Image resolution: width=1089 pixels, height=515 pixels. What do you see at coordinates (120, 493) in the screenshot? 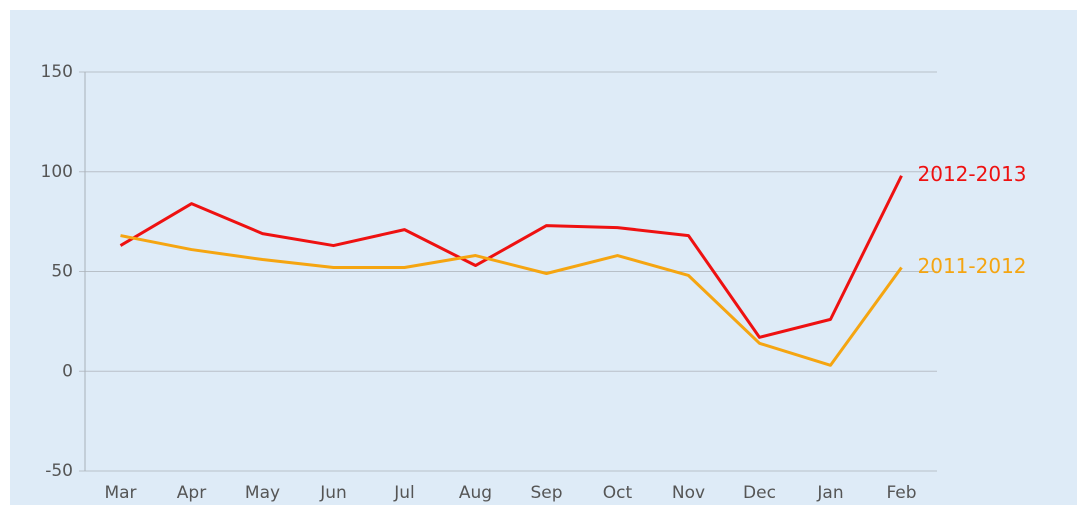
I see `x-tick-label: Mar` at bounding box center [120, 493].